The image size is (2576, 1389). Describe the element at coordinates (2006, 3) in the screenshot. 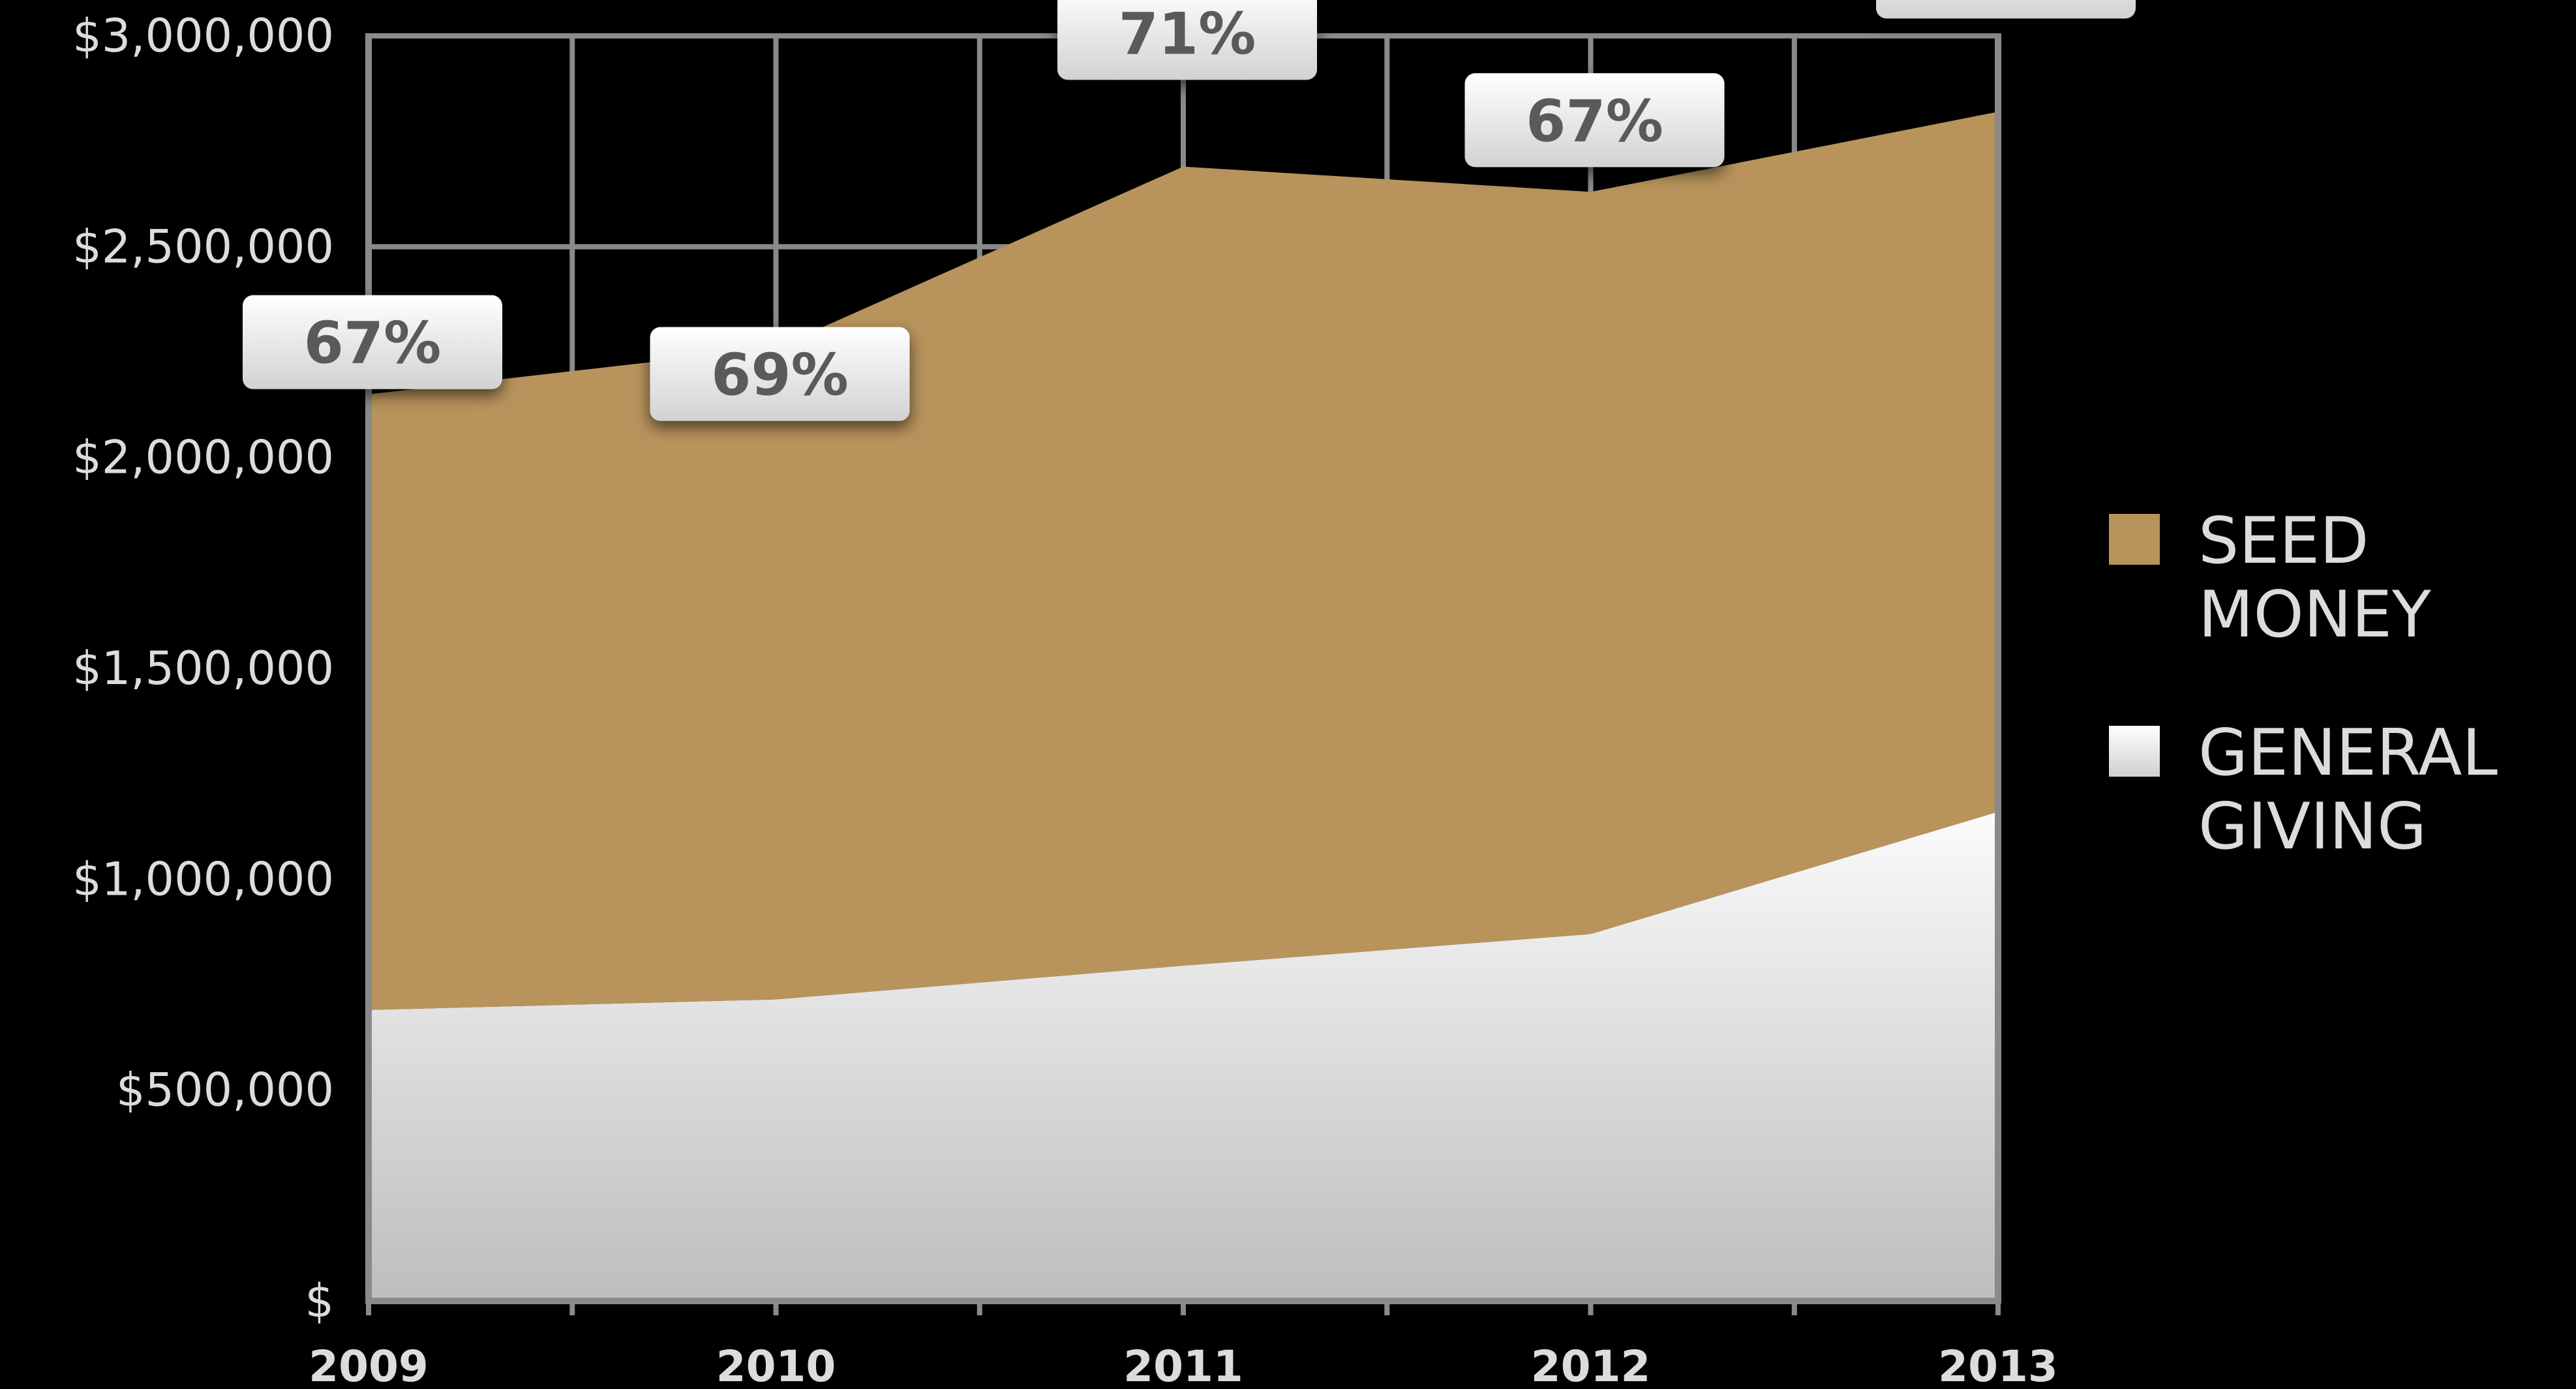

I see `percent-badge-label: 59%` at that location.